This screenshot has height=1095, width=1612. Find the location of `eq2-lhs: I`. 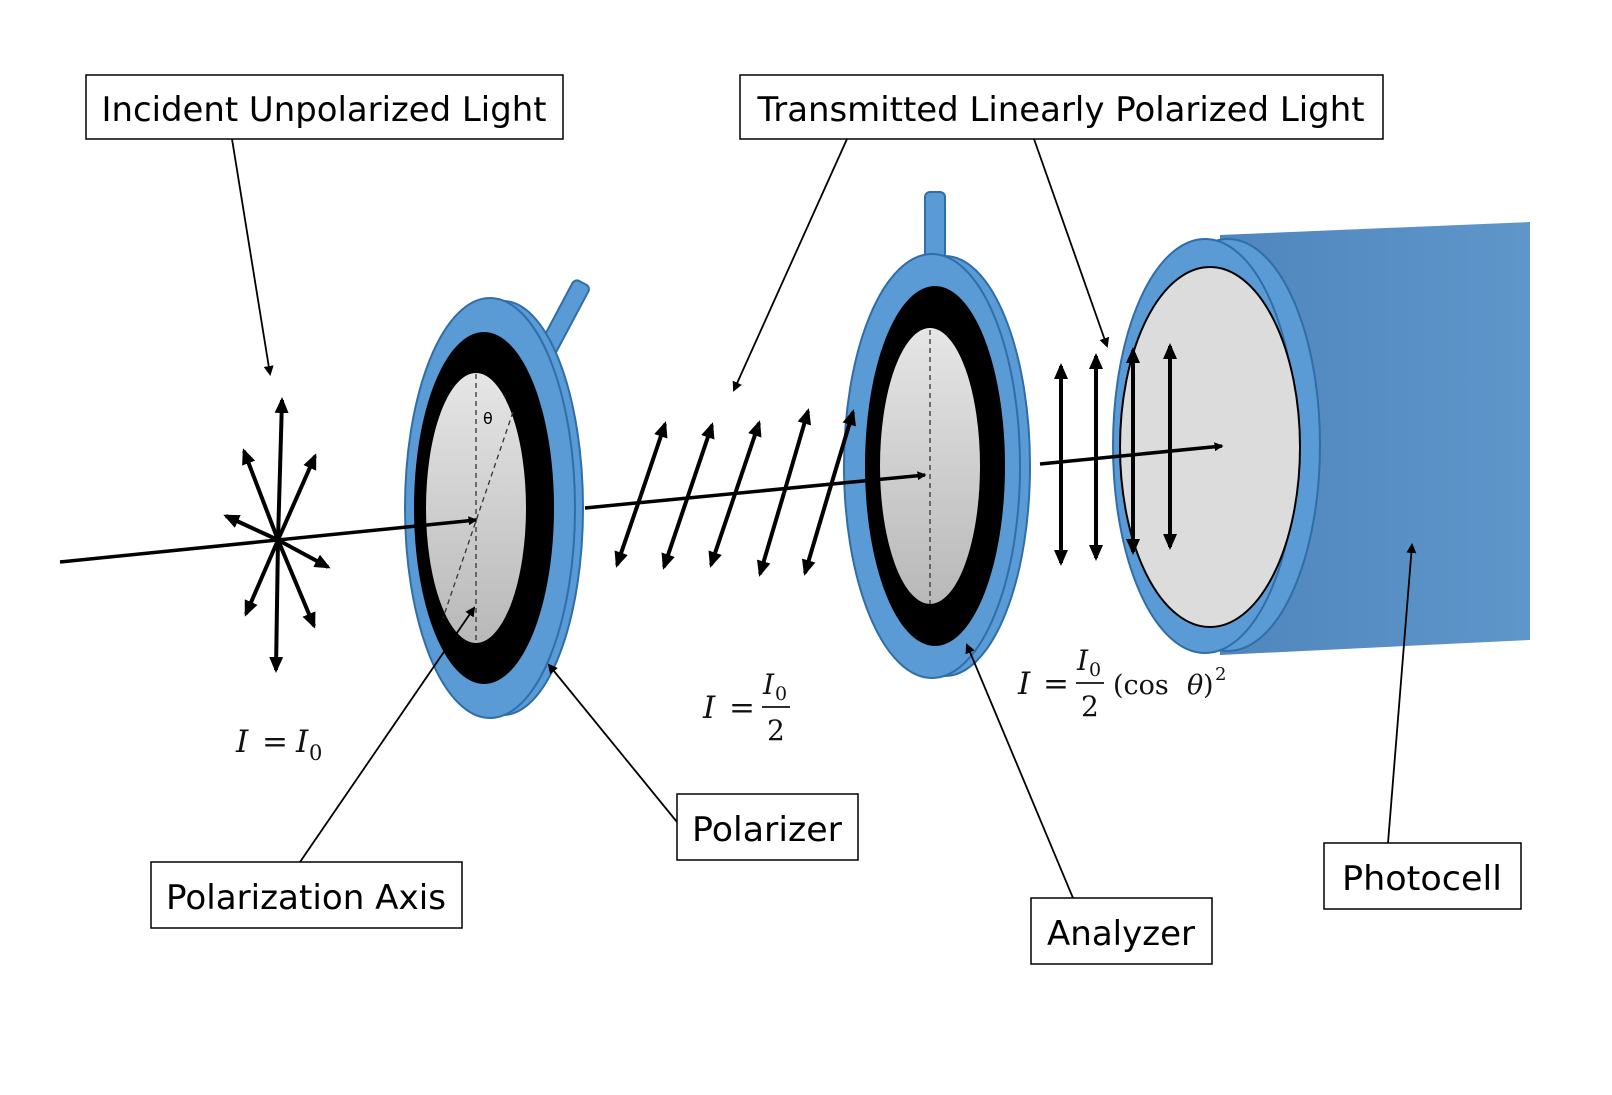

eq2-lhs: I is located at coordinates (709, 708).